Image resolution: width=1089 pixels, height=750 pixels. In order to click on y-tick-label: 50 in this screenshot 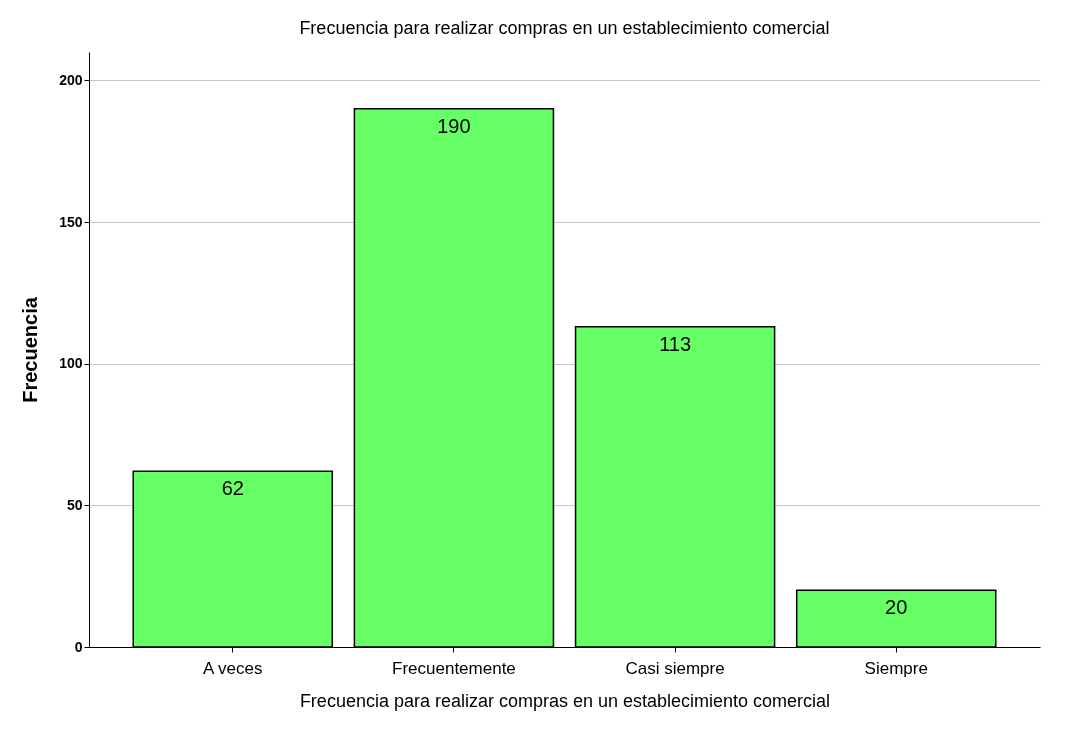, I will do `click(74, 504)`.